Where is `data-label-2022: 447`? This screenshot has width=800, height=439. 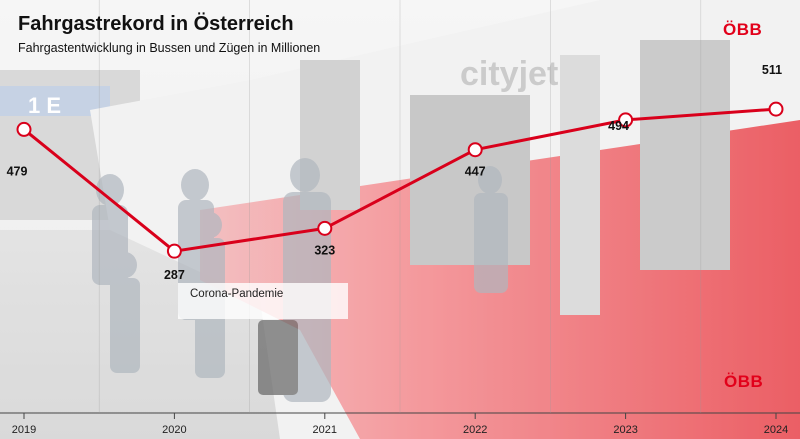 data-label-2022: 447 is located at coordinates (475, 172).